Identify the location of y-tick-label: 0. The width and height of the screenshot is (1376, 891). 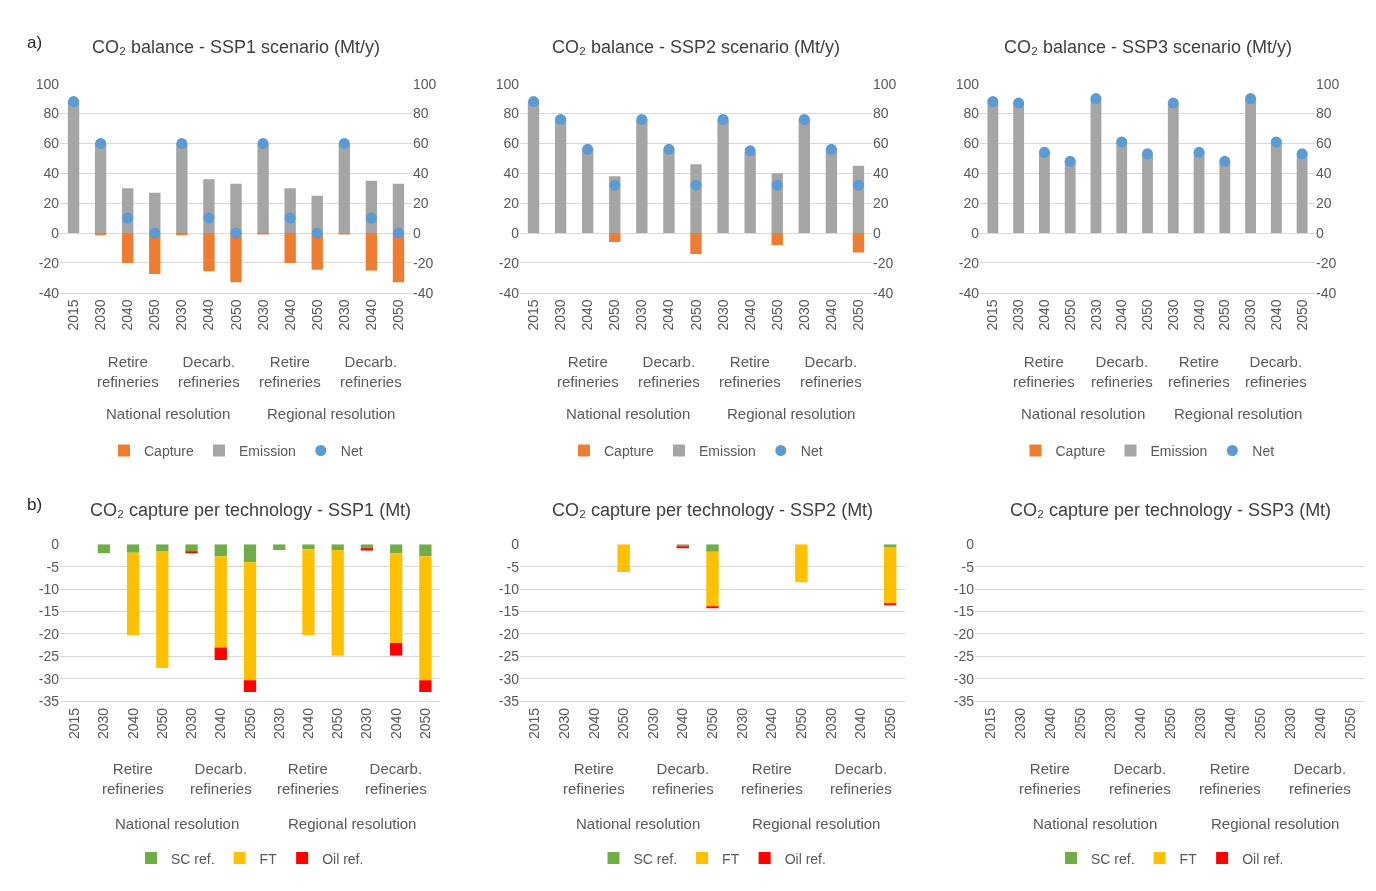
(515, 232).